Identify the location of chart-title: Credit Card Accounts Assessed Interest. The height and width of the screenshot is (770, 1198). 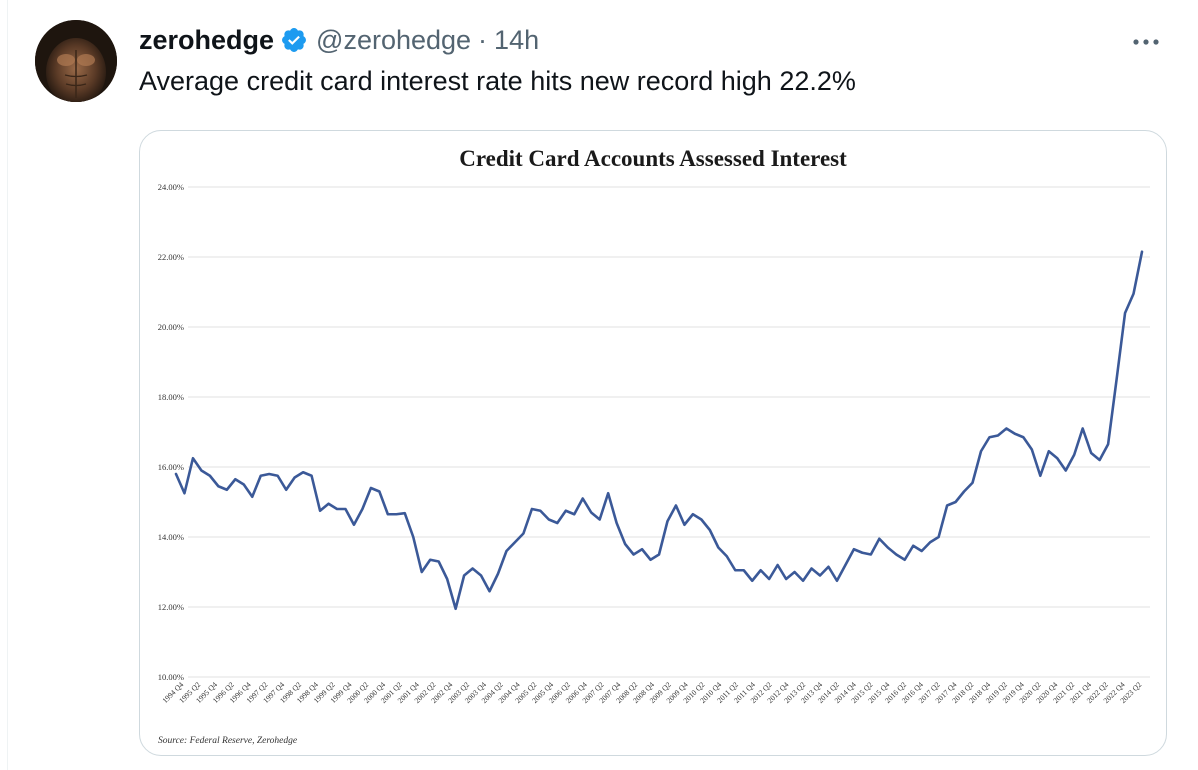
(653, 158).